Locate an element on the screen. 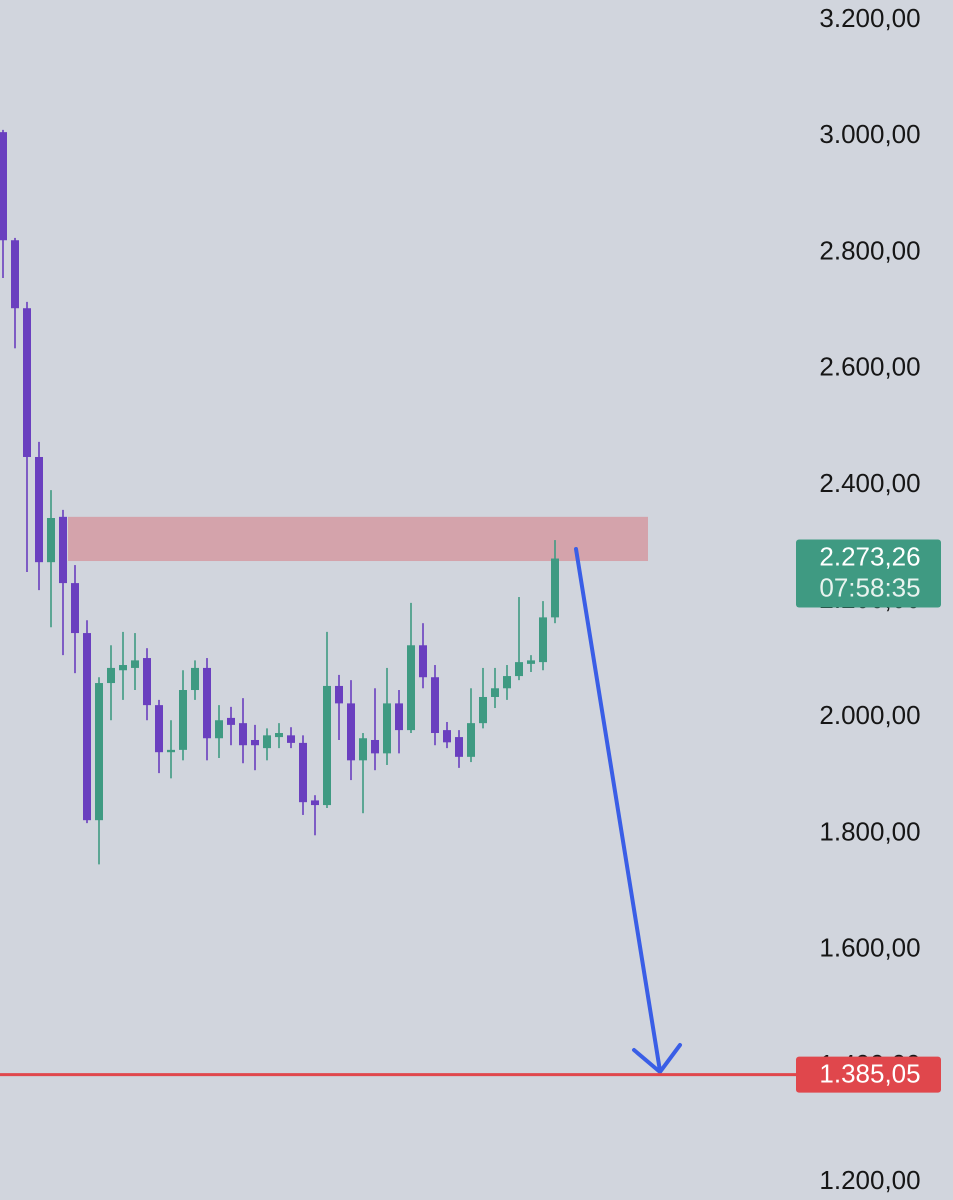  y-tick-label: 1.600,00 is located at coordinates (869, 948).